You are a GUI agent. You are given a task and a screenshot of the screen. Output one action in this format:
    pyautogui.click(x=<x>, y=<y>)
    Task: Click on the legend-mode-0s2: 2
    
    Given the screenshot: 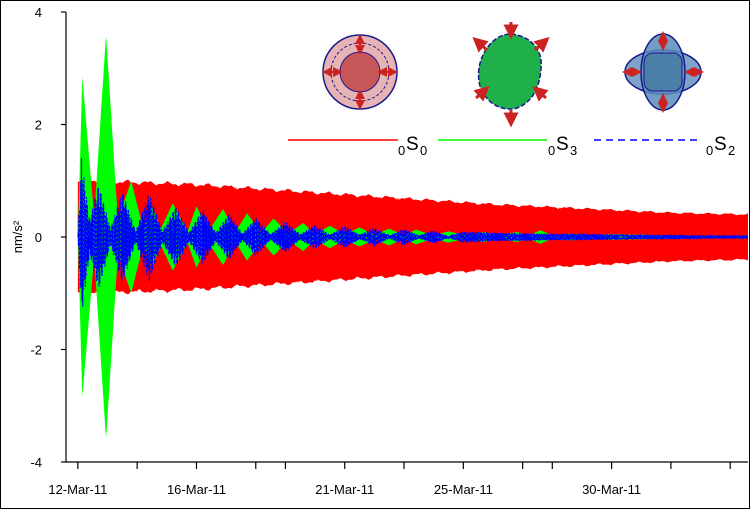 What is the action you would take?
    pyautogui.click(x=731, y=150)
    